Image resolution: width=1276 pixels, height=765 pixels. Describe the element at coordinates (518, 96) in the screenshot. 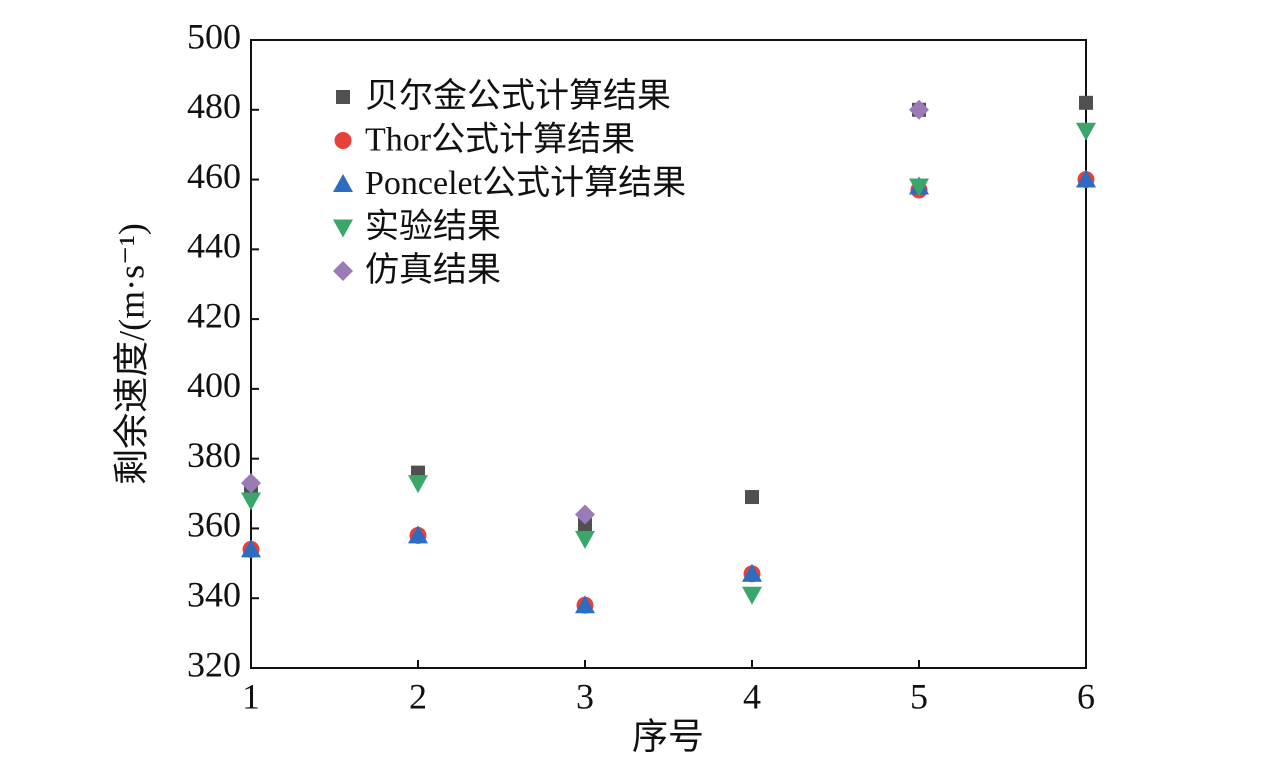

I see `legend-label: 贝尔金公式计算结果` at that location.